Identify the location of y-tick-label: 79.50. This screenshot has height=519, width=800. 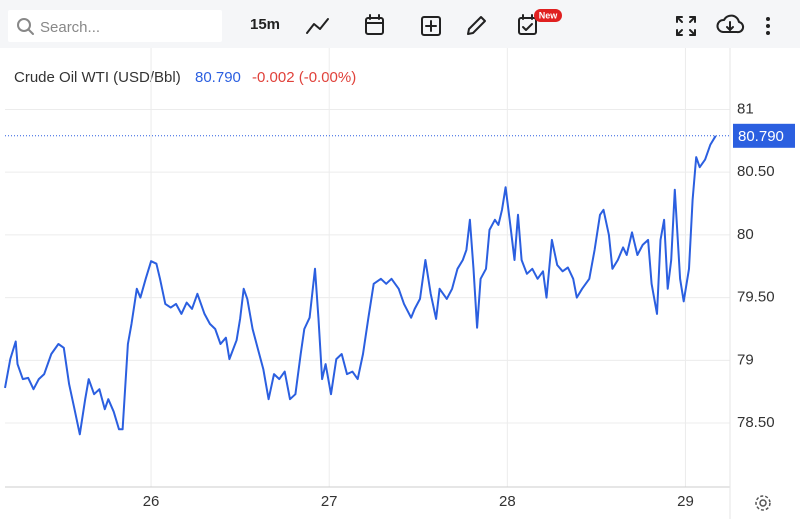
(756, 297).